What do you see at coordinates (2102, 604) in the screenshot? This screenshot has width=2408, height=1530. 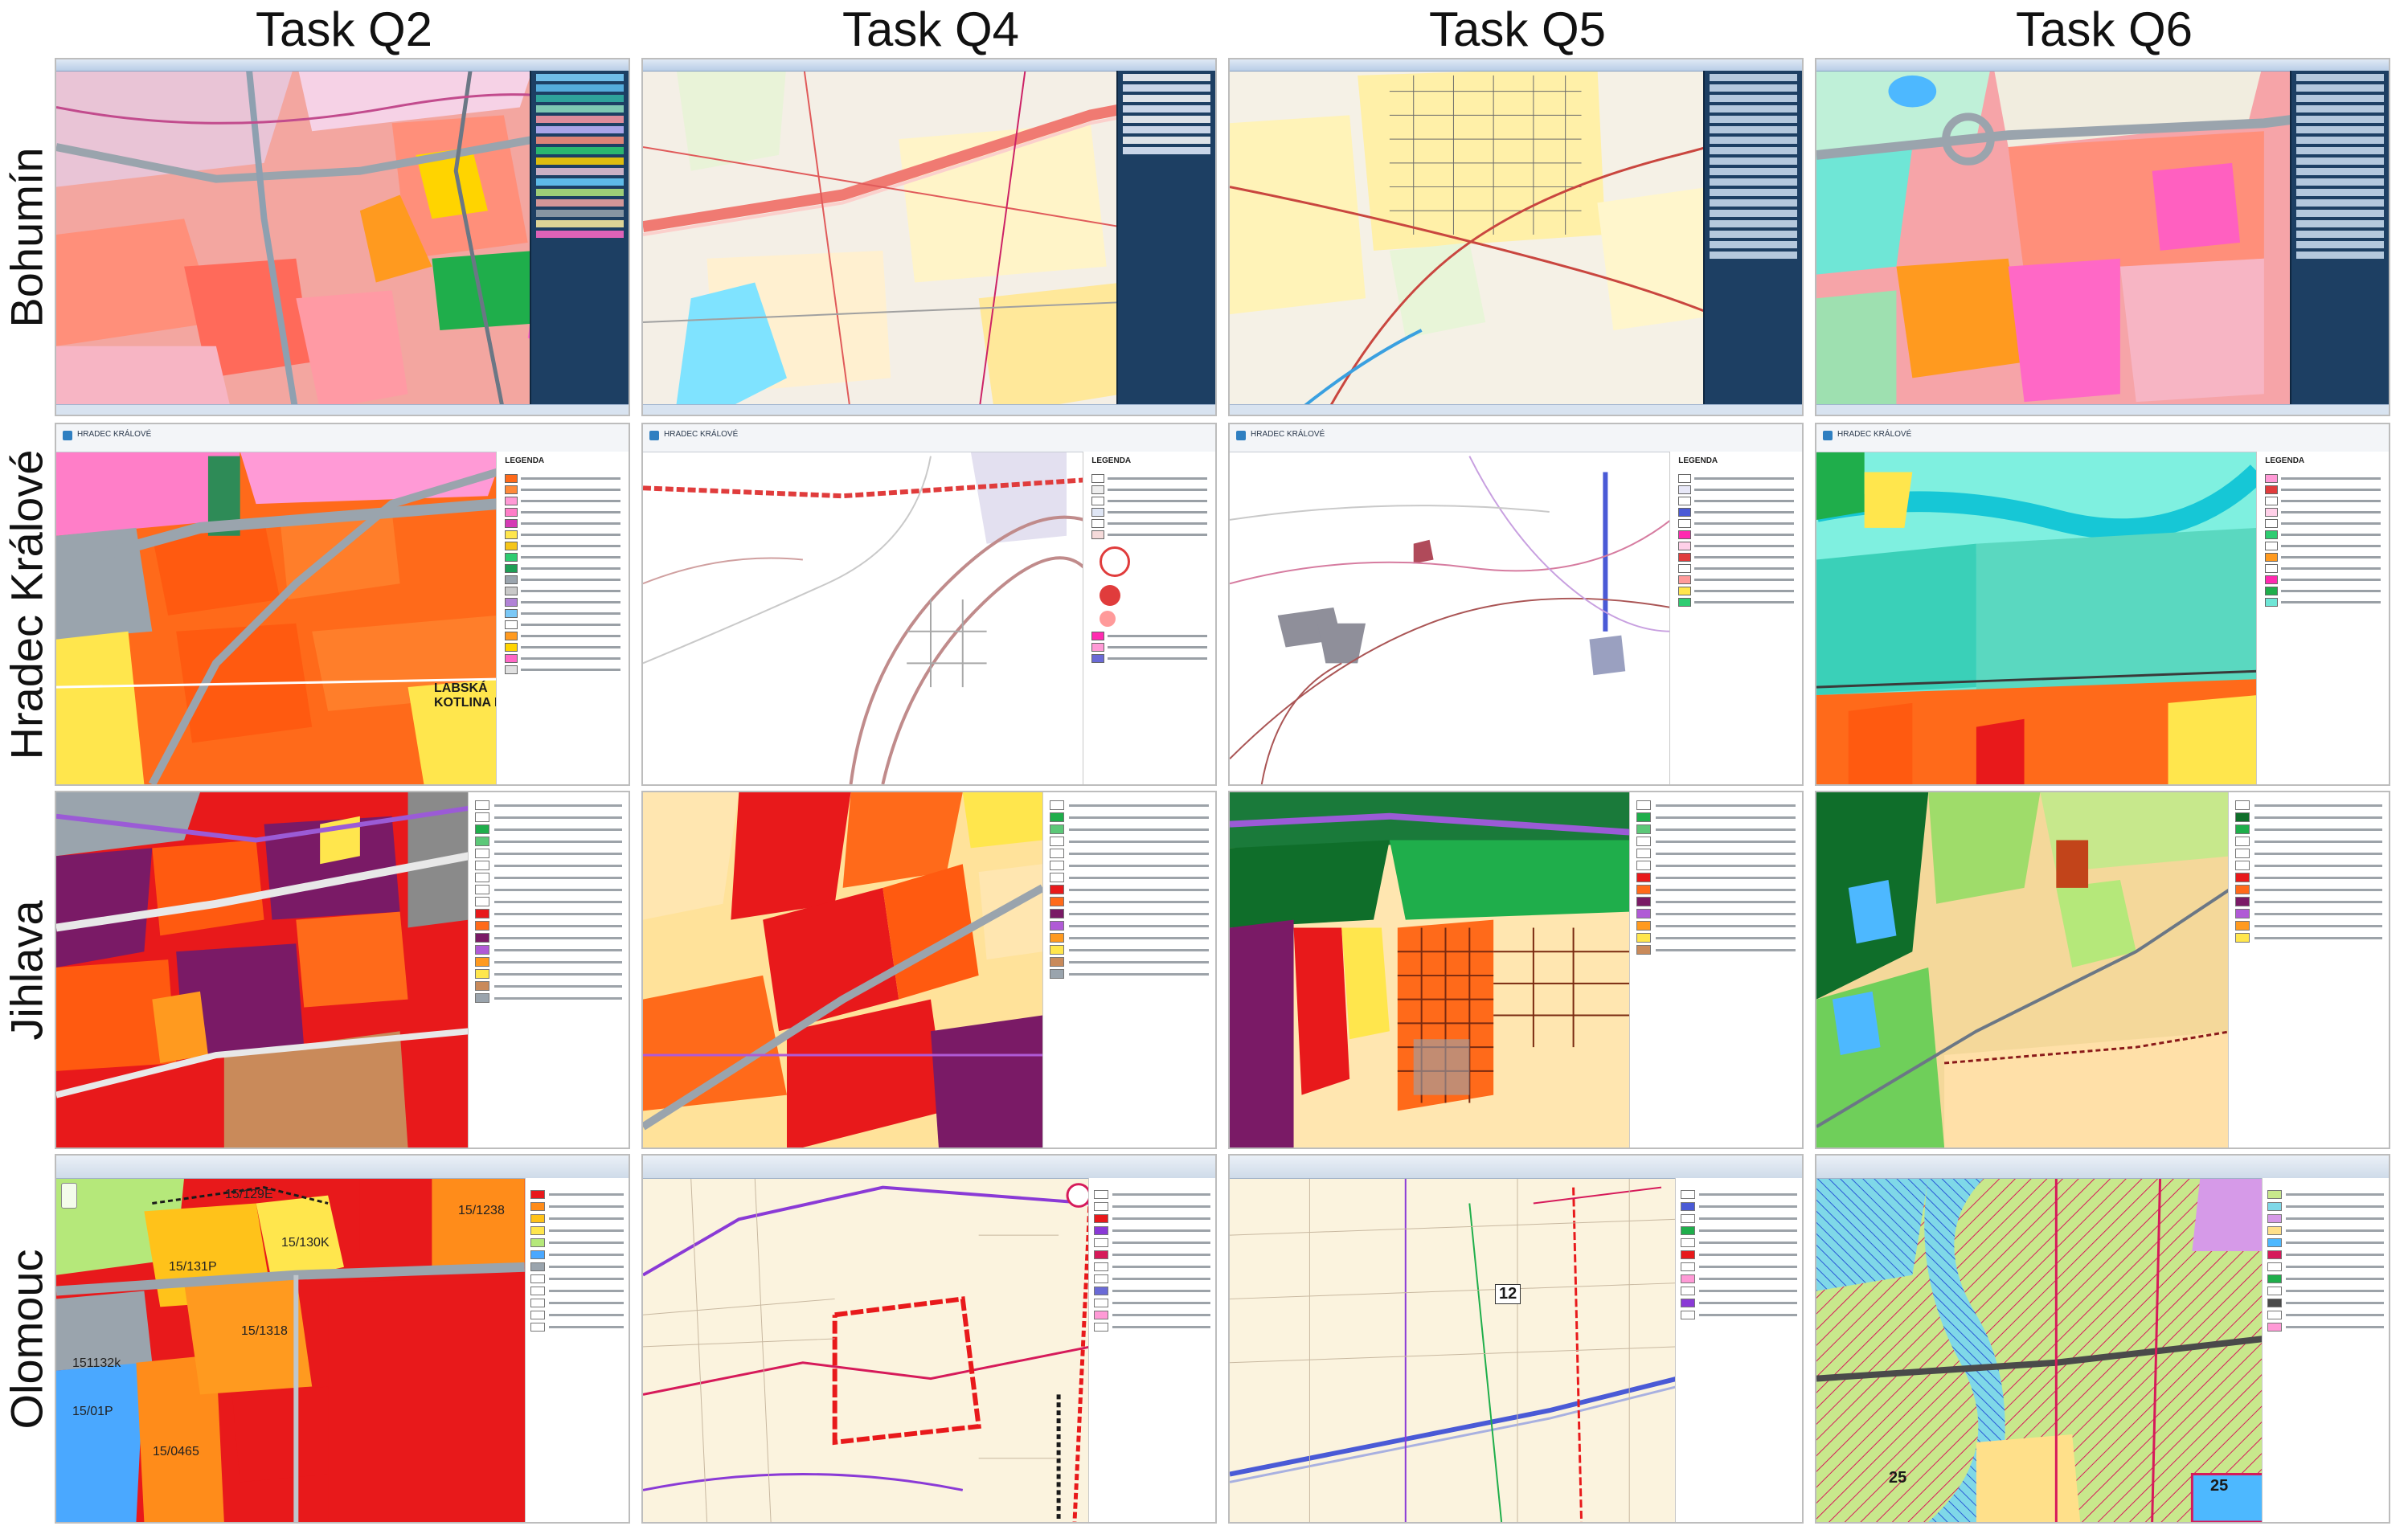 I see `tile-hradec-q6: HRADEC KRÁLOVÉ LEGENDA` at bounding box center [2102, 604].